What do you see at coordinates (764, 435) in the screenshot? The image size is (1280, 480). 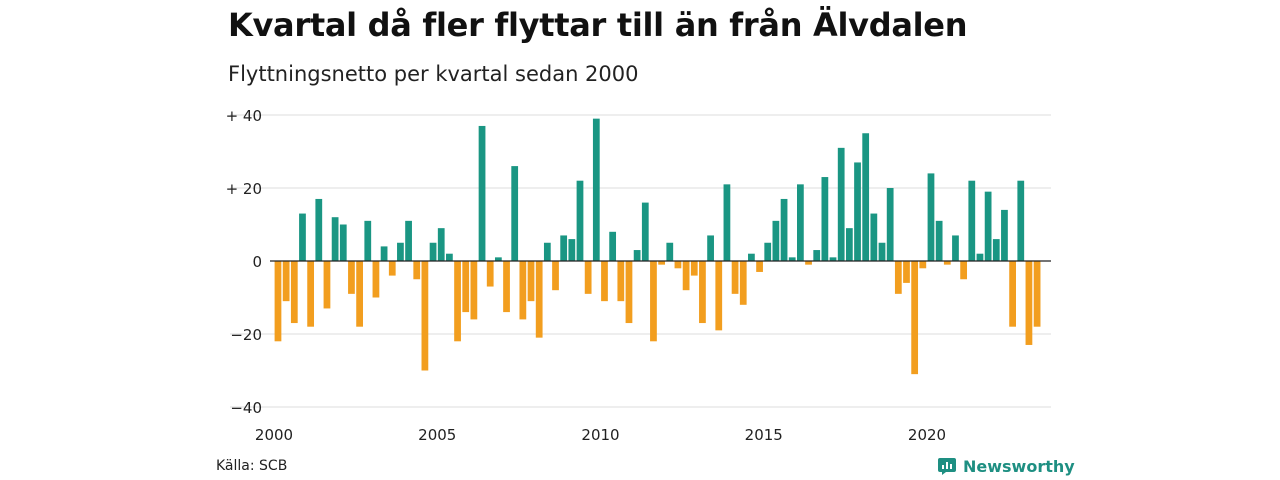 I see `x-tick-label: 2015` at bounding box center [764, 435].